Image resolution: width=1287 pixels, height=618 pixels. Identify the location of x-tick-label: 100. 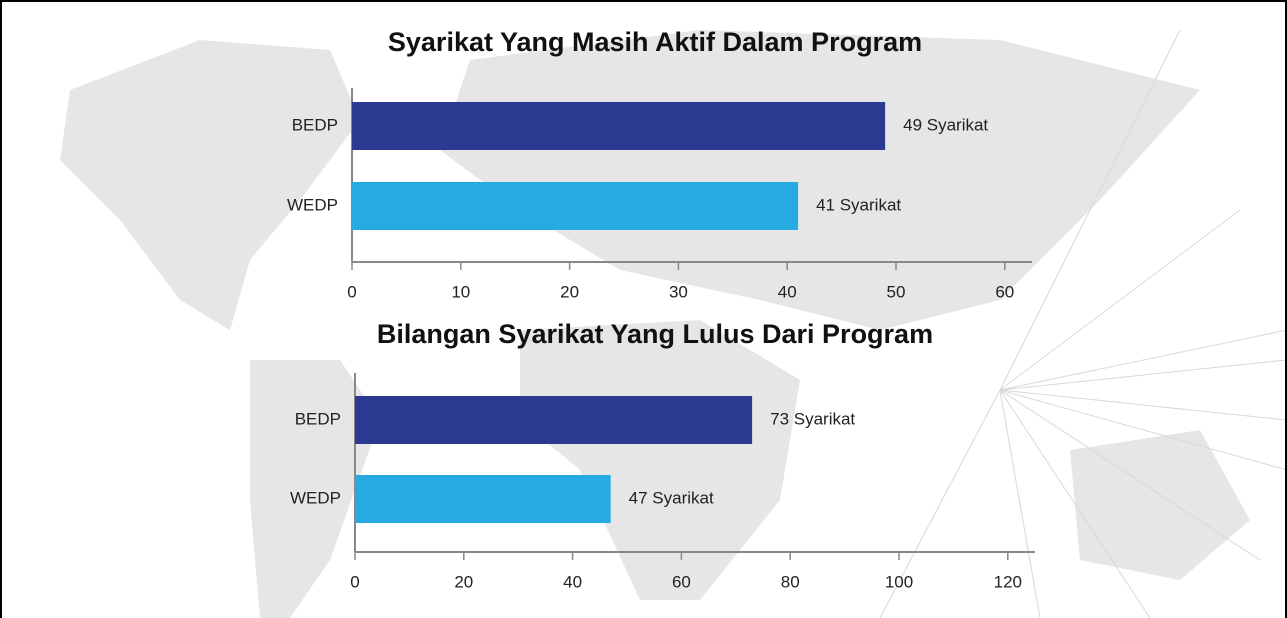
(899, 581).